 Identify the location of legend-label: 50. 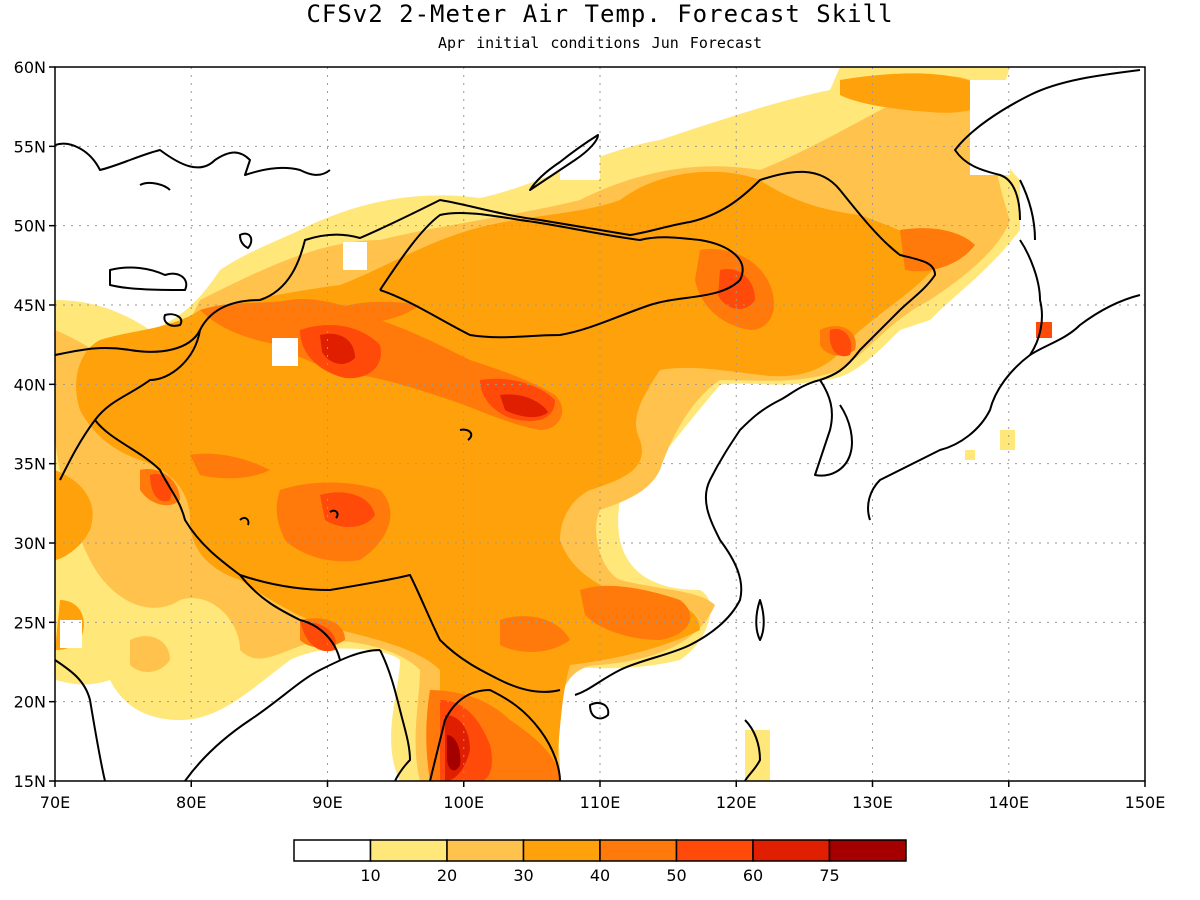
(676, 875).